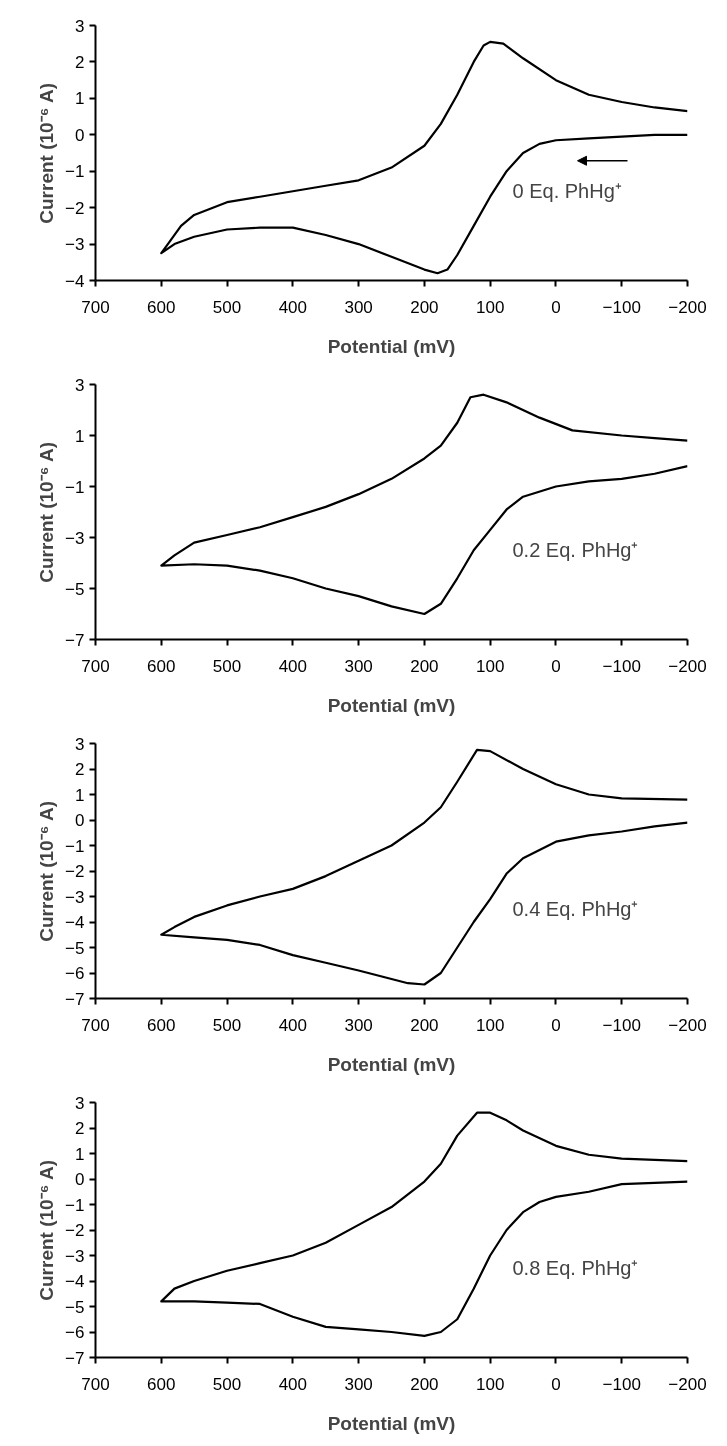  I want to click on annotation: 0.4 Eq. PhHg⁺, so click(575, 908).